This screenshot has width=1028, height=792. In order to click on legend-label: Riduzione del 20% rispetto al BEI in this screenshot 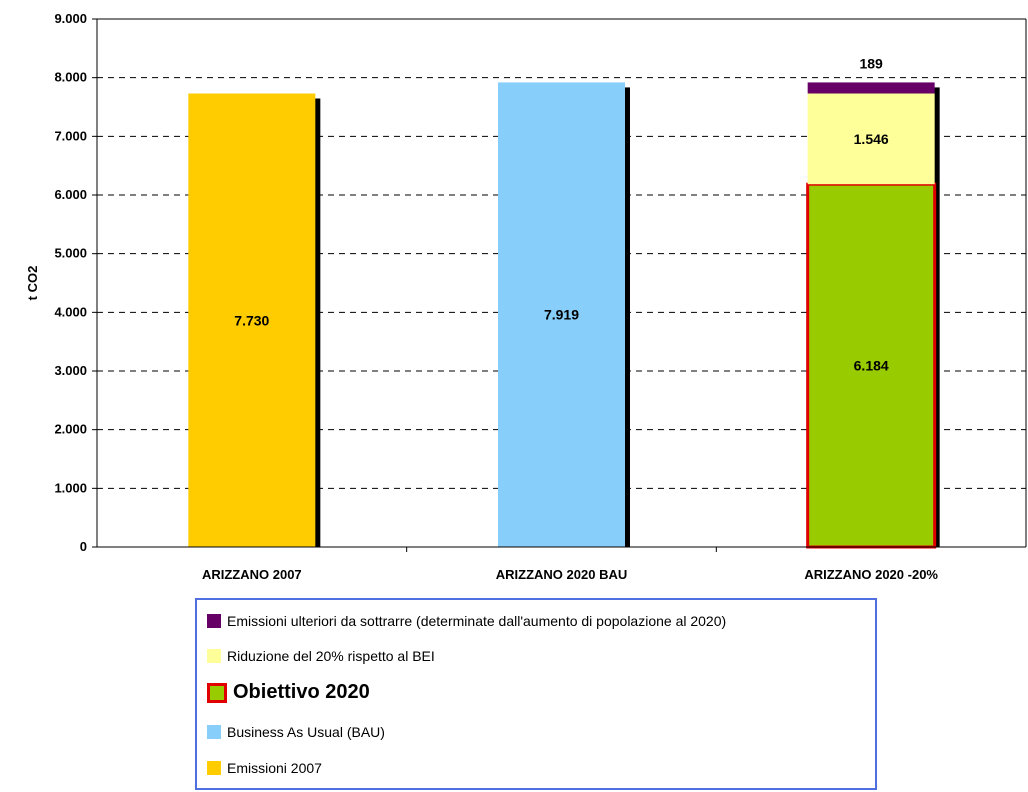, I will do `click(331, 656)`.